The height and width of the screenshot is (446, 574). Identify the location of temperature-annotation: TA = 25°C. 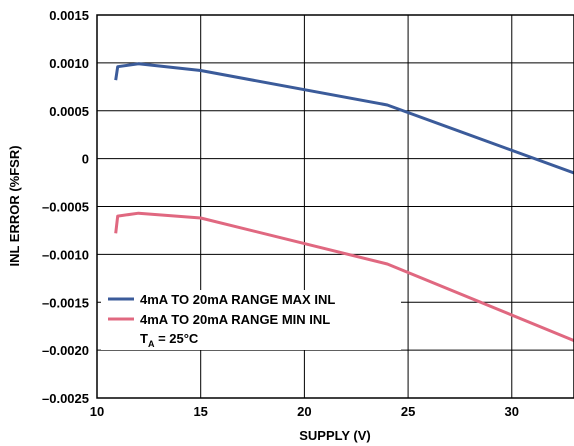
(169, 340).